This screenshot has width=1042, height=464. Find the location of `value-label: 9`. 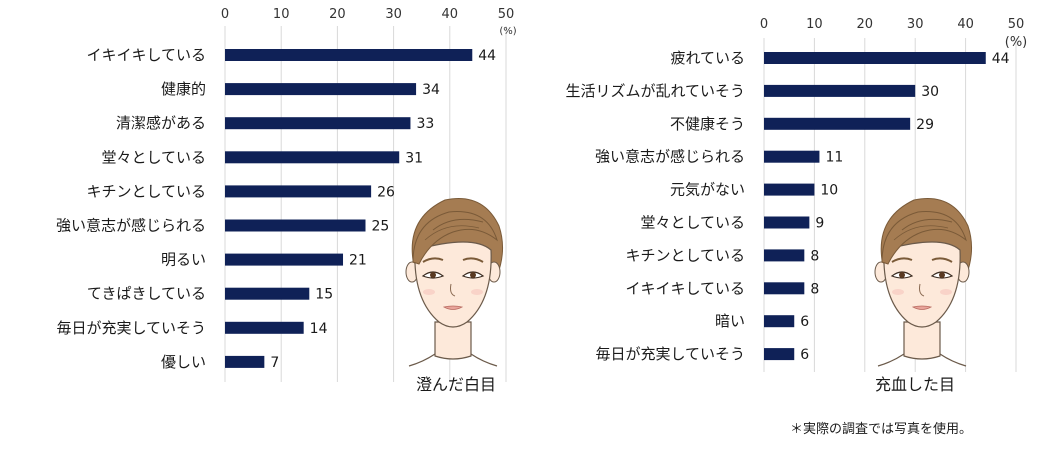

value-label: 9 is located at coordinates (819, 224).